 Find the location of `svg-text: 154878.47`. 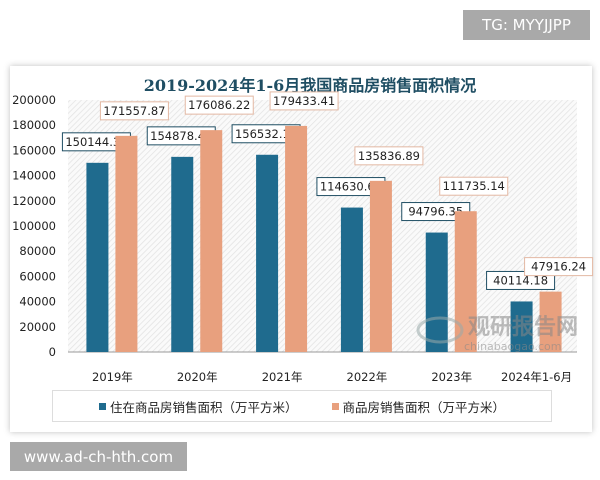

svg-text: 154878.47 is located at coordinates (181, 136).